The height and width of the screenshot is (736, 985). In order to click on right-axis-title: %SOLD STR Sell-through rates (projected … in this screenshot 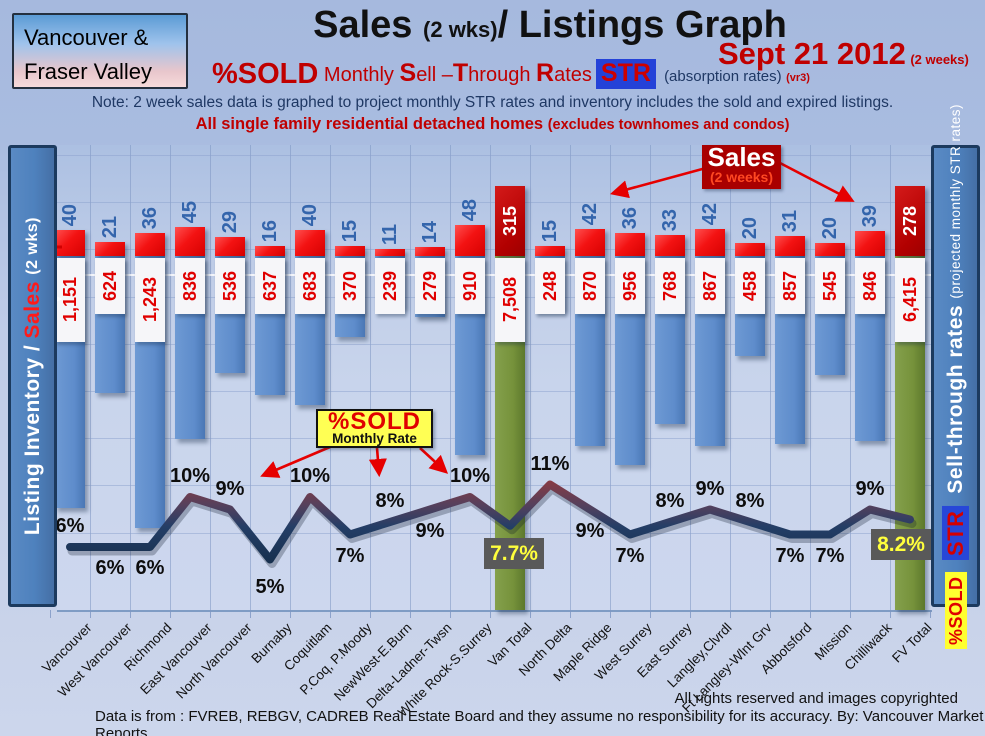, I will do `click(955, 376)`.